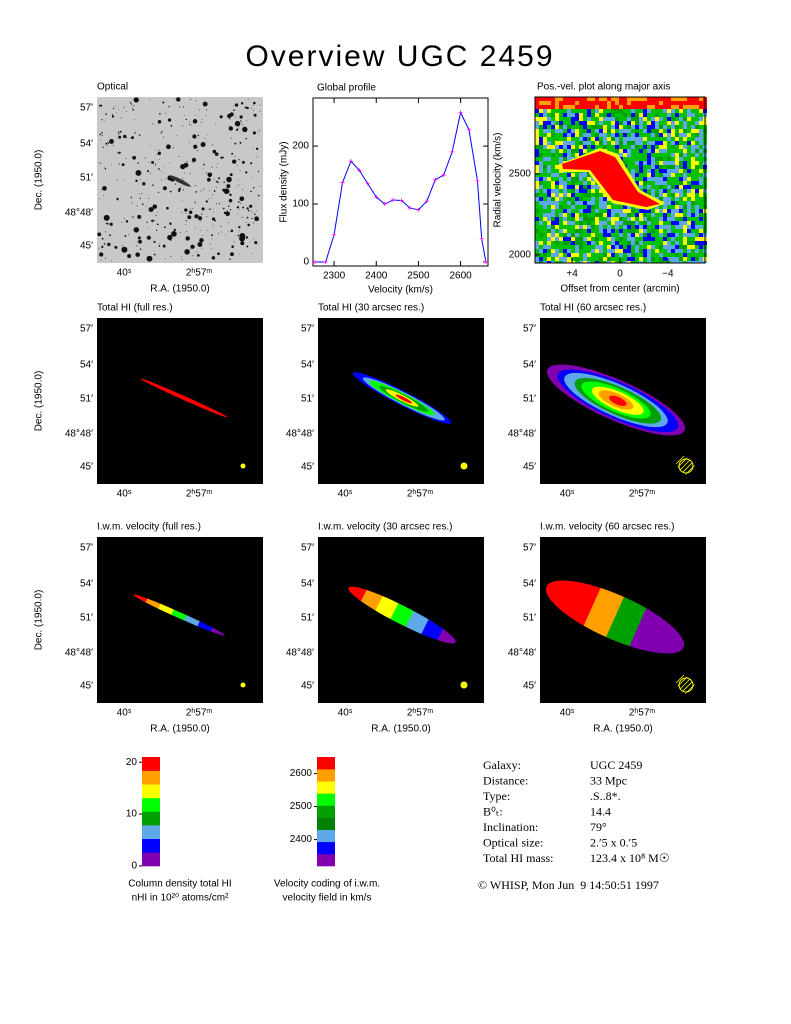 Image resolution: width=791 pixels, height=1024 pixels. What do you see at coordinates (400, 729) in the screenshot?
I see `x-axis-label: R.A. (1950.0)` at bounding box center [400, 729].